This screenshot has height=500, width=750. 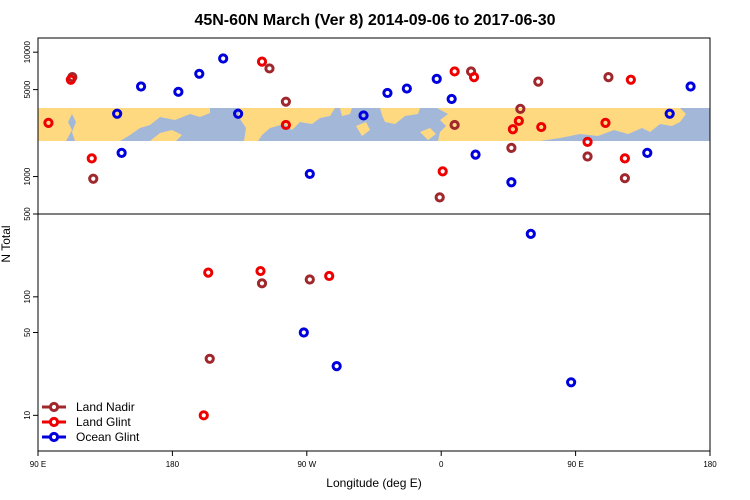 I want to click on legend-marker-ocean-glint, so click(x=54, y=437).